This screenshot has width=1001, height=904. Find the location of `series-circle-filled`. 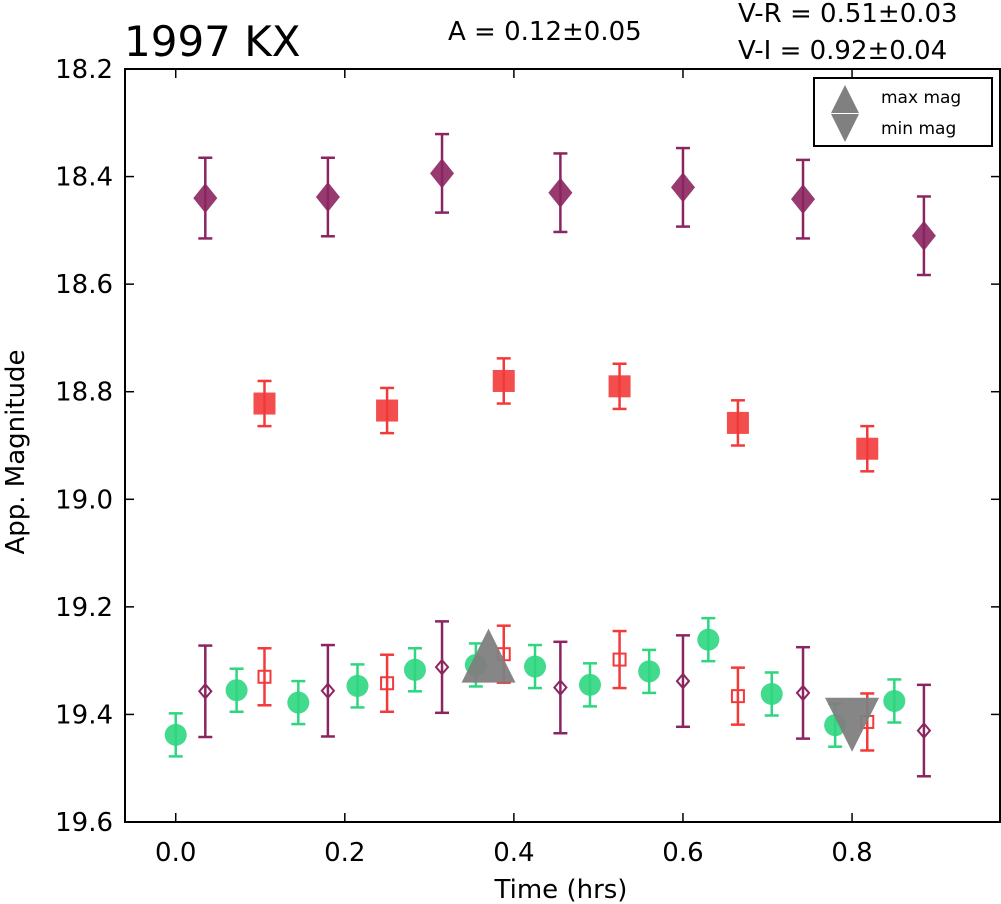

series-circle-filled is located at coordinates (535, 687).